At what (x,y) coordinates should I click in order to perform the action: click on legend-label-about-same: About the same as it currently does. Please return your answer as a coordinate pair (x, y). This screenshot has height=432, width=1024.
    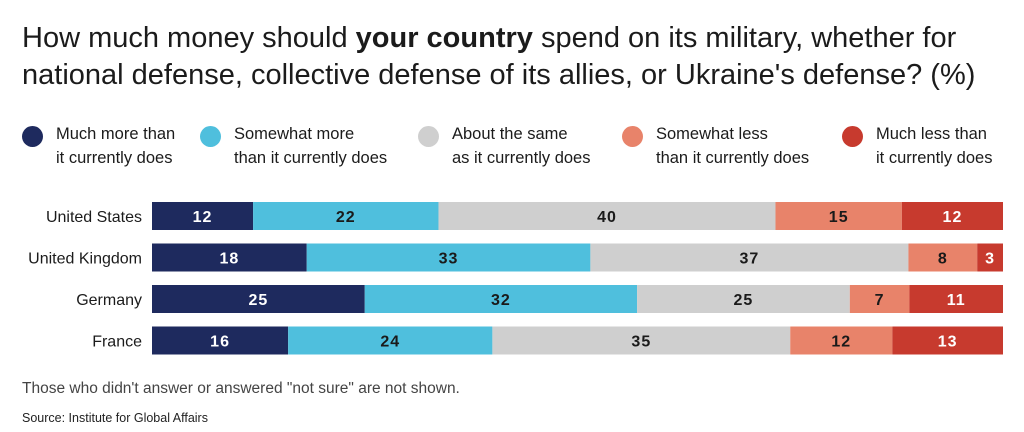
    Looking at the image, I should click on (521, 146).